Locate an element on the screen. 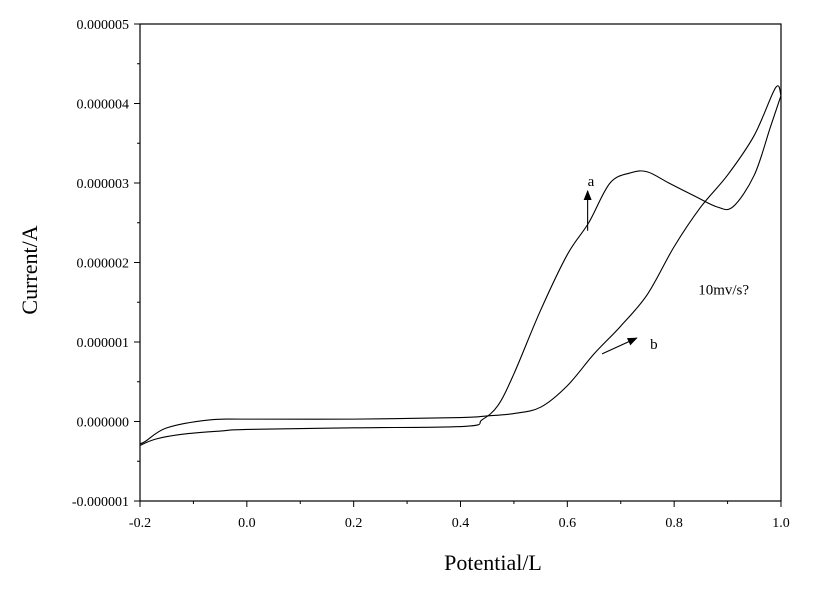 The image size is (815, 599). y-tick-label: 0.000003 is located at coordinates (103, 184).